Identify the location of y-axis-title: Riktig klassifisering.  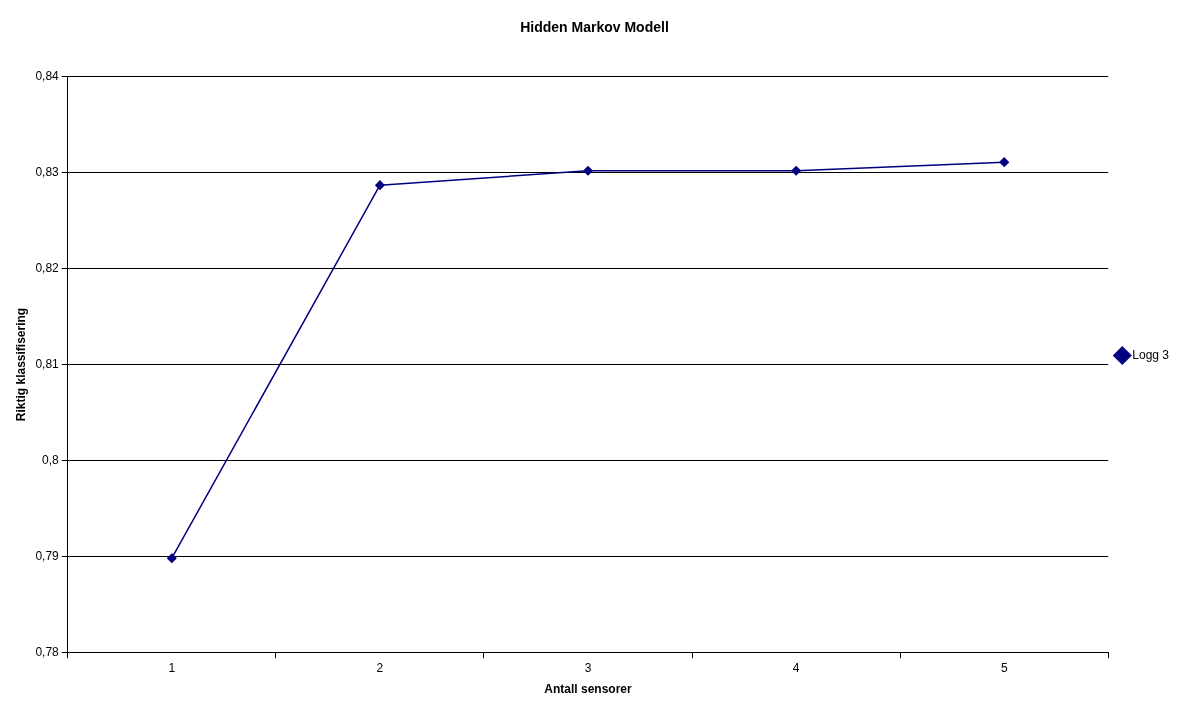
(20, 364).